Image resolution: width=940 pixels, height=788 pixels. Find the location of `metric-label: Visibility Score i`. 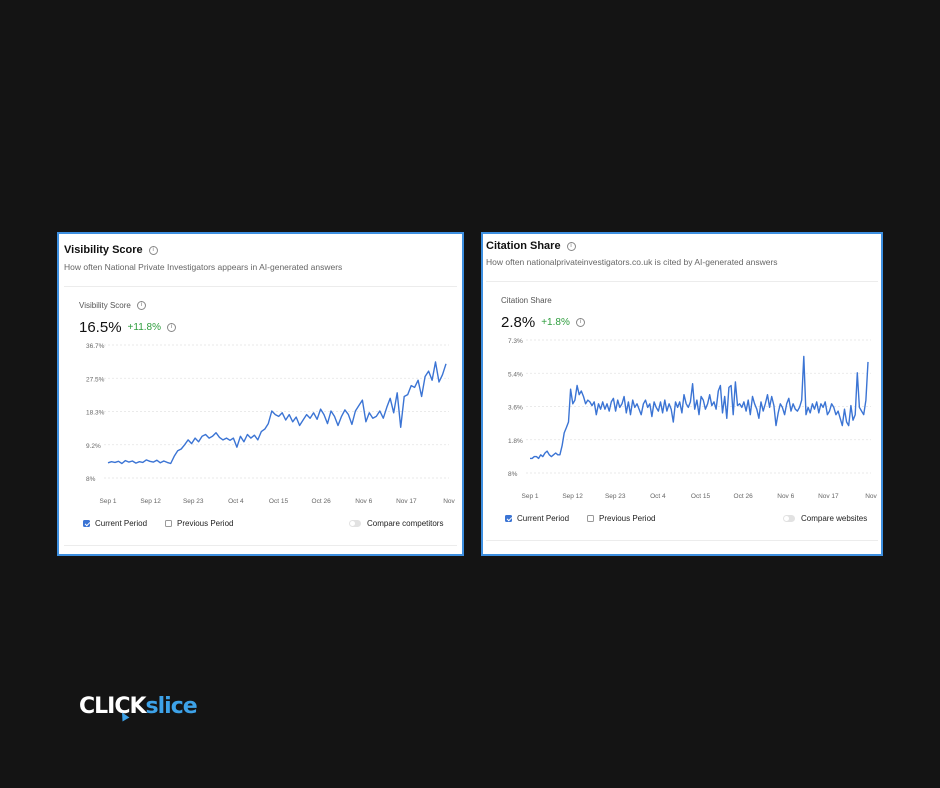

metric-label: Visibility Score i is located at coordinates (112, 305).